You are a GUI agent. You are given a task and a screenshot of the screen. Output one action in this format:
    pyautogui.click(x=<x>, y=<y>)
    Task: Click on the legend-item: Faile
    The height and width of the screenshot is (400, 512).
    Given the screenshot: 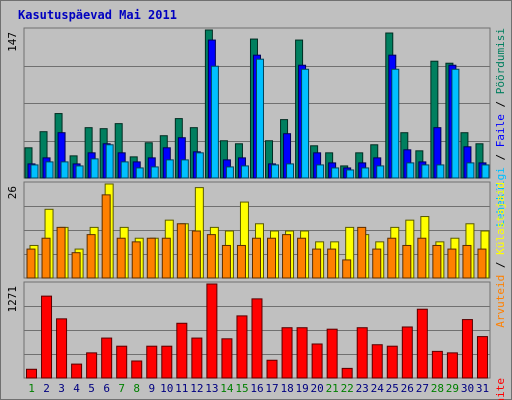 What is the action you would take?
    pyautogui.click(x=500, y=130)
    